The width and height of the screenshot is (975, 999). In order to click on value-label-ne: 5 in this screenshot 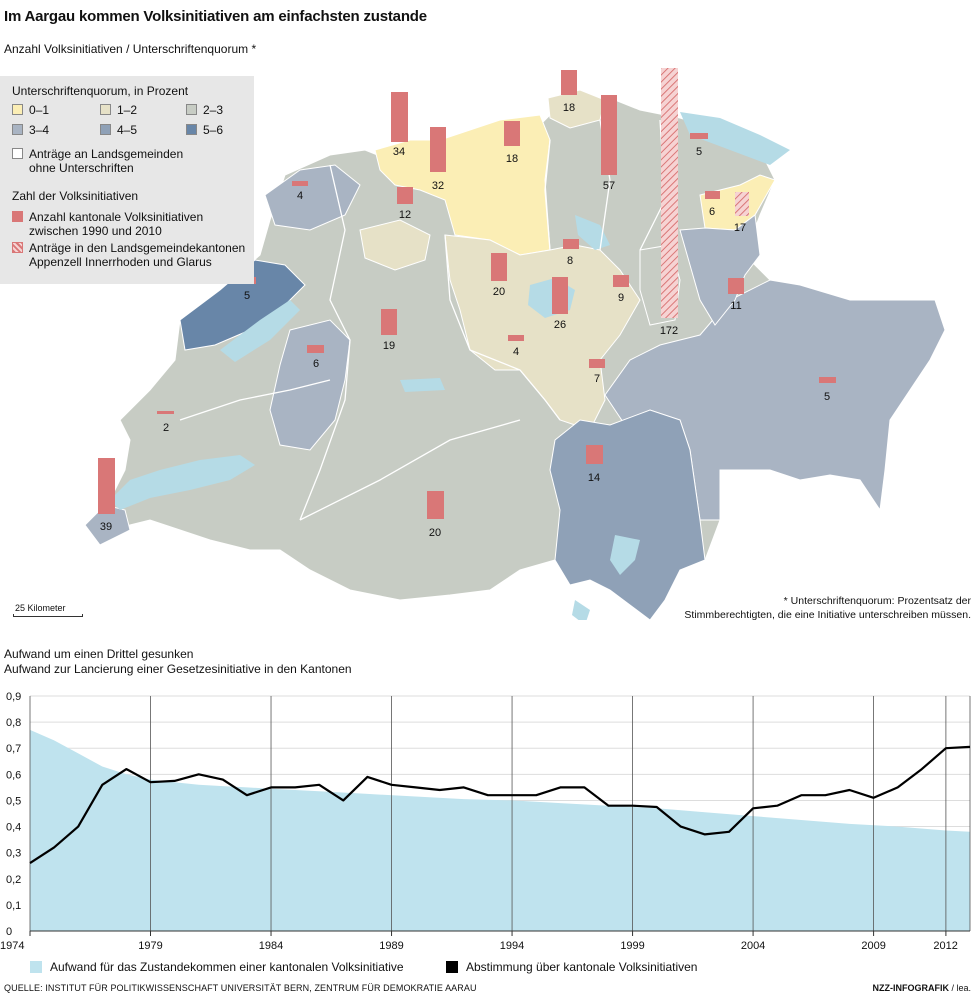, I will do `click(247, 296)`.